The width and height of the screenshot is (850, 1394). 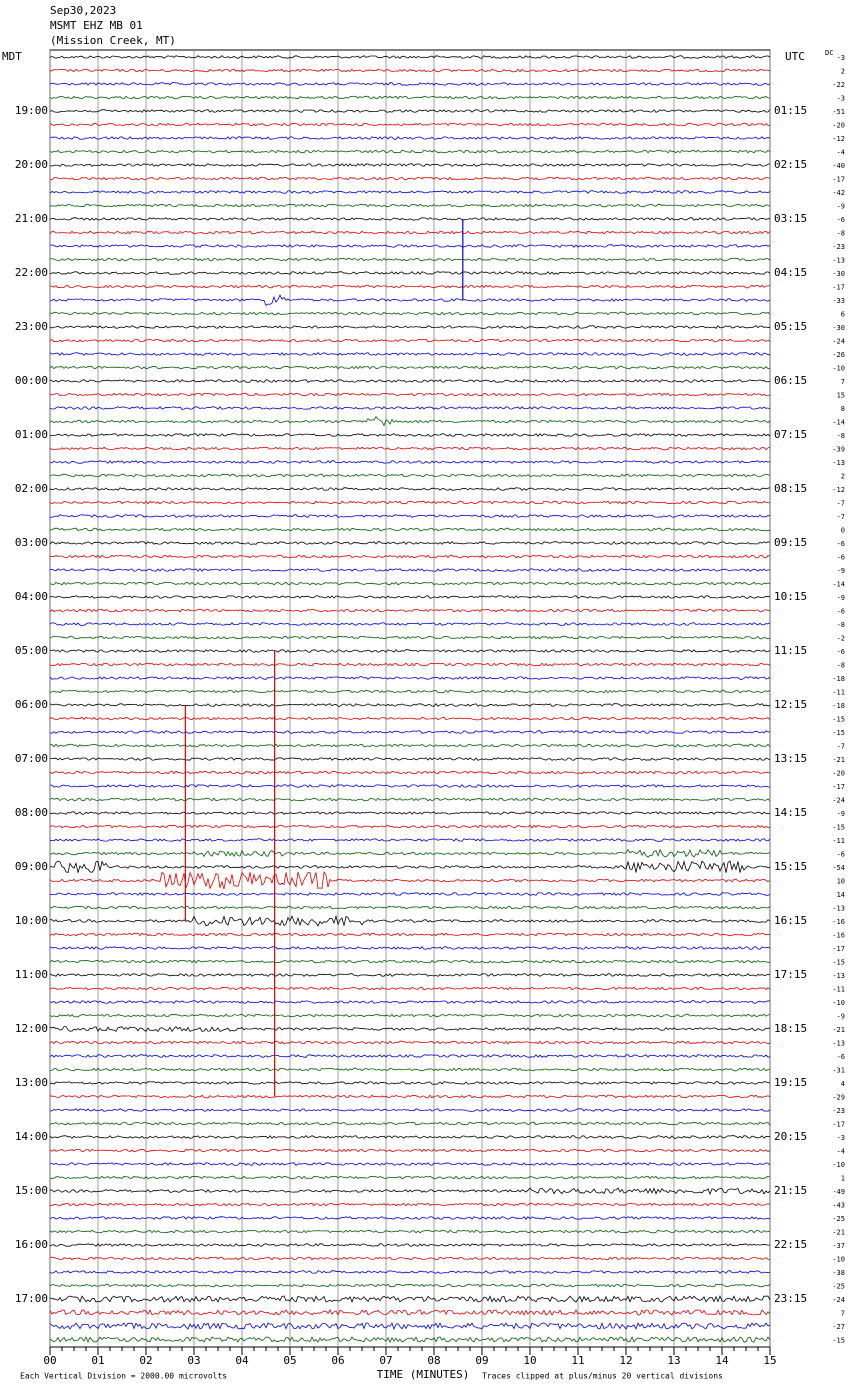 What do you see at coordinates (790, 164) in the screenshot?
I see `right-time-label: 02:15` at bounding box center [790, 164].